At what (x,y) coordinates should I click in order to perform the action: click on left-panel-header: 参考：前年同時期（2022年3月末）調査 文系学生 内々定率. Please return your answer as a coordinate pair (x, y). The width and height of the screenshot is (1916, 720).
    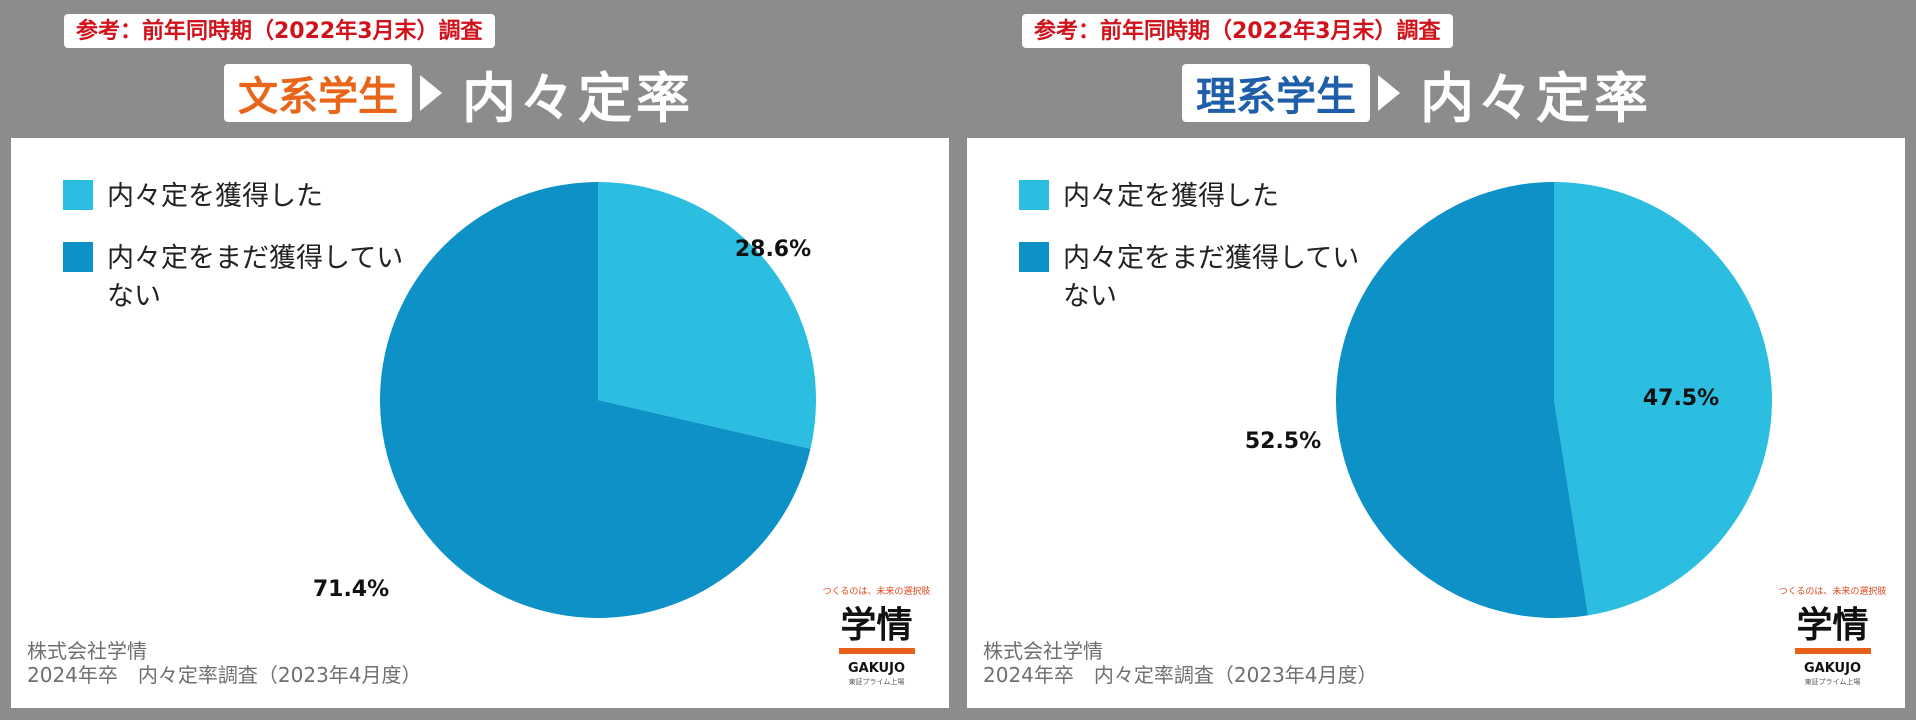
    Looking at the image, I should click on (475, 68).